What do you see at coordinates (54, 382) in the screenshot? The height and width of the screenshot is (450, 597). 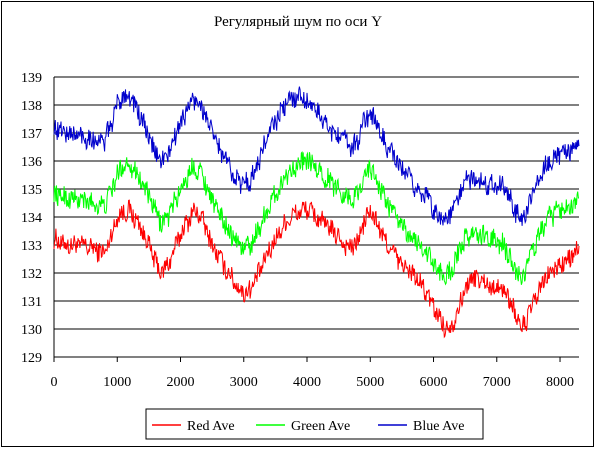 I see `x-tick-label: 0` at bounding box center [54, 382].